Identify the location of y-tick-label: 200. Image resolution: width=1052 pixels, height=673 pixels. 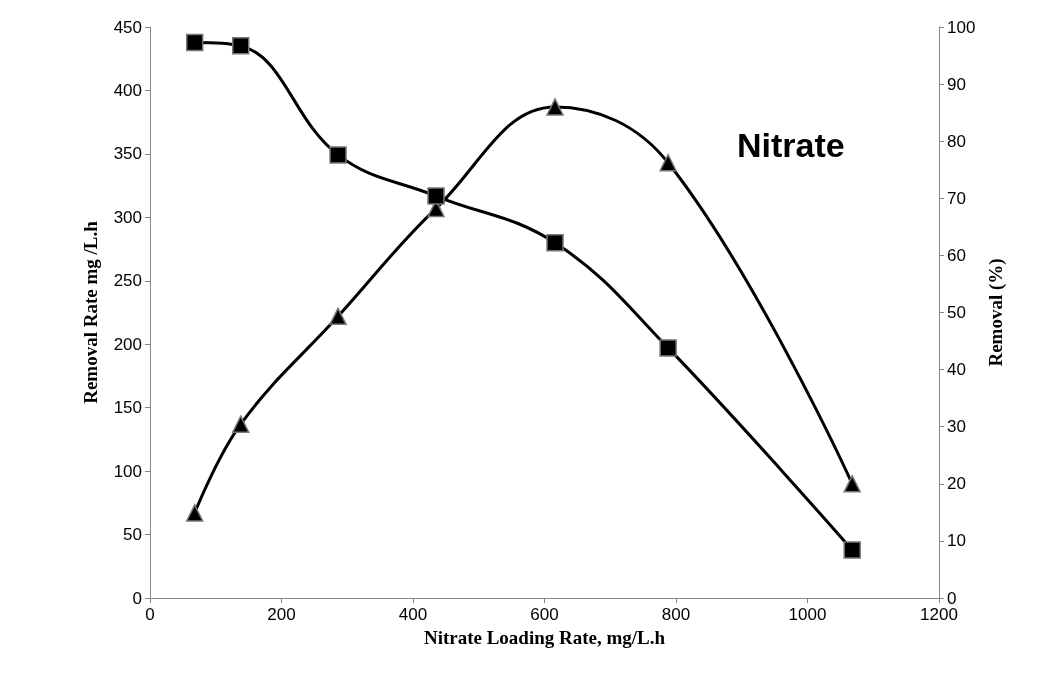
(127, 344).